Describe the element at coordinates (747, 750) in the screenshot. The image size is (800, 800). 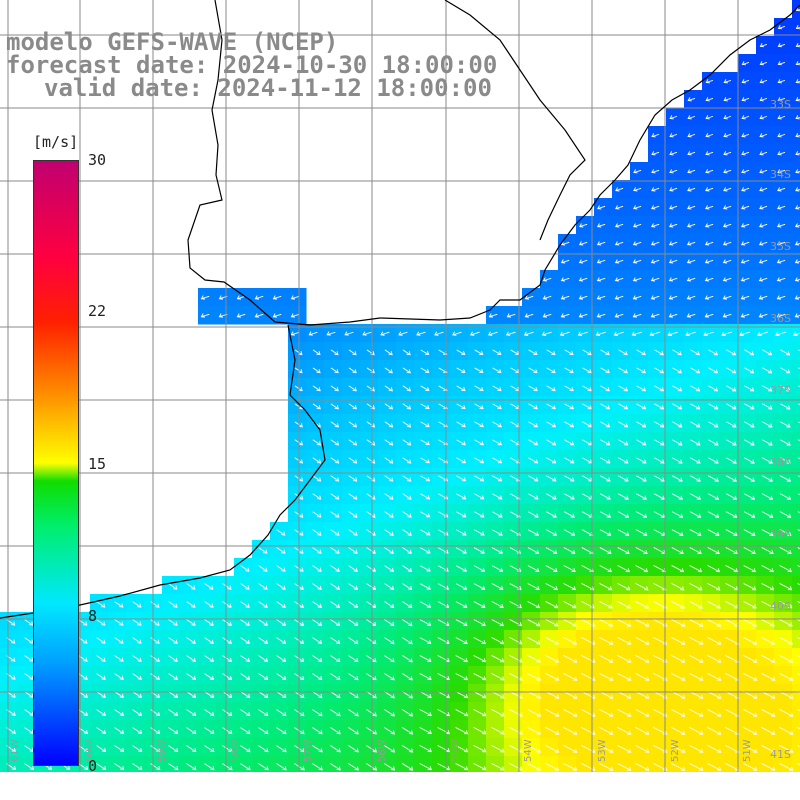
I see `lon-label-51w: 51W` at that location.